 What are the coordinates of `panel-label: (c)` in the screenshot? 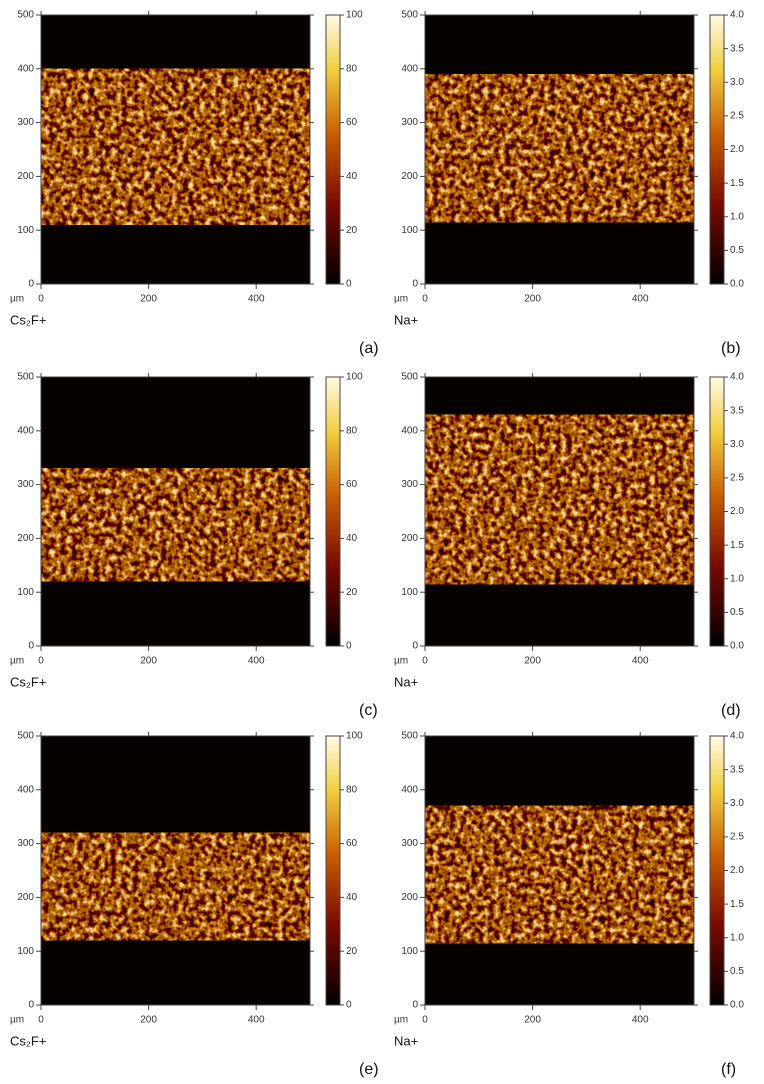 It's located at (368, 710).